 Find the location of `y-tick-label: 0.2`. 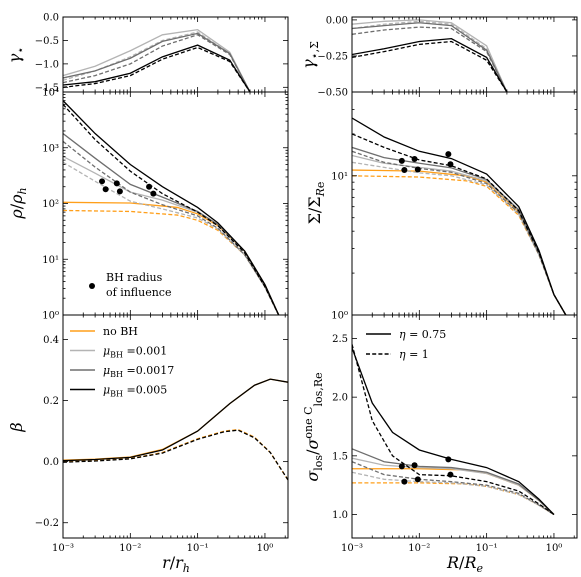

y-tick-label: 0.2 is located at coordinates (51, 401).